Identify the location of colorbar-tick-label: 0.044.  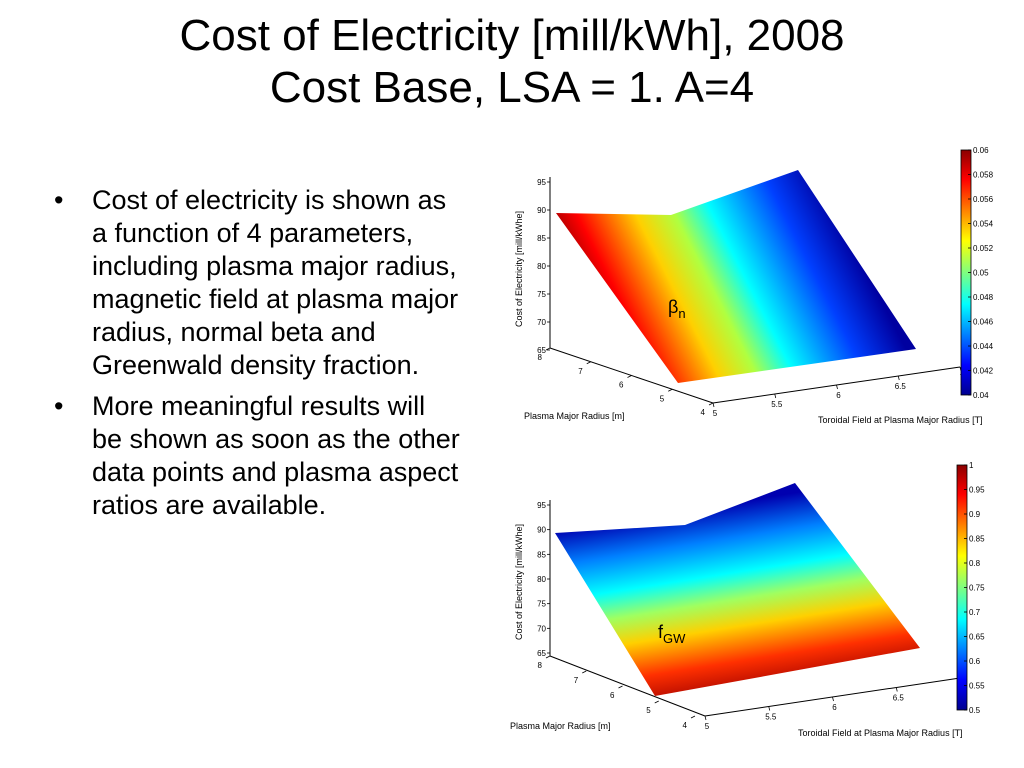
(983, 346).